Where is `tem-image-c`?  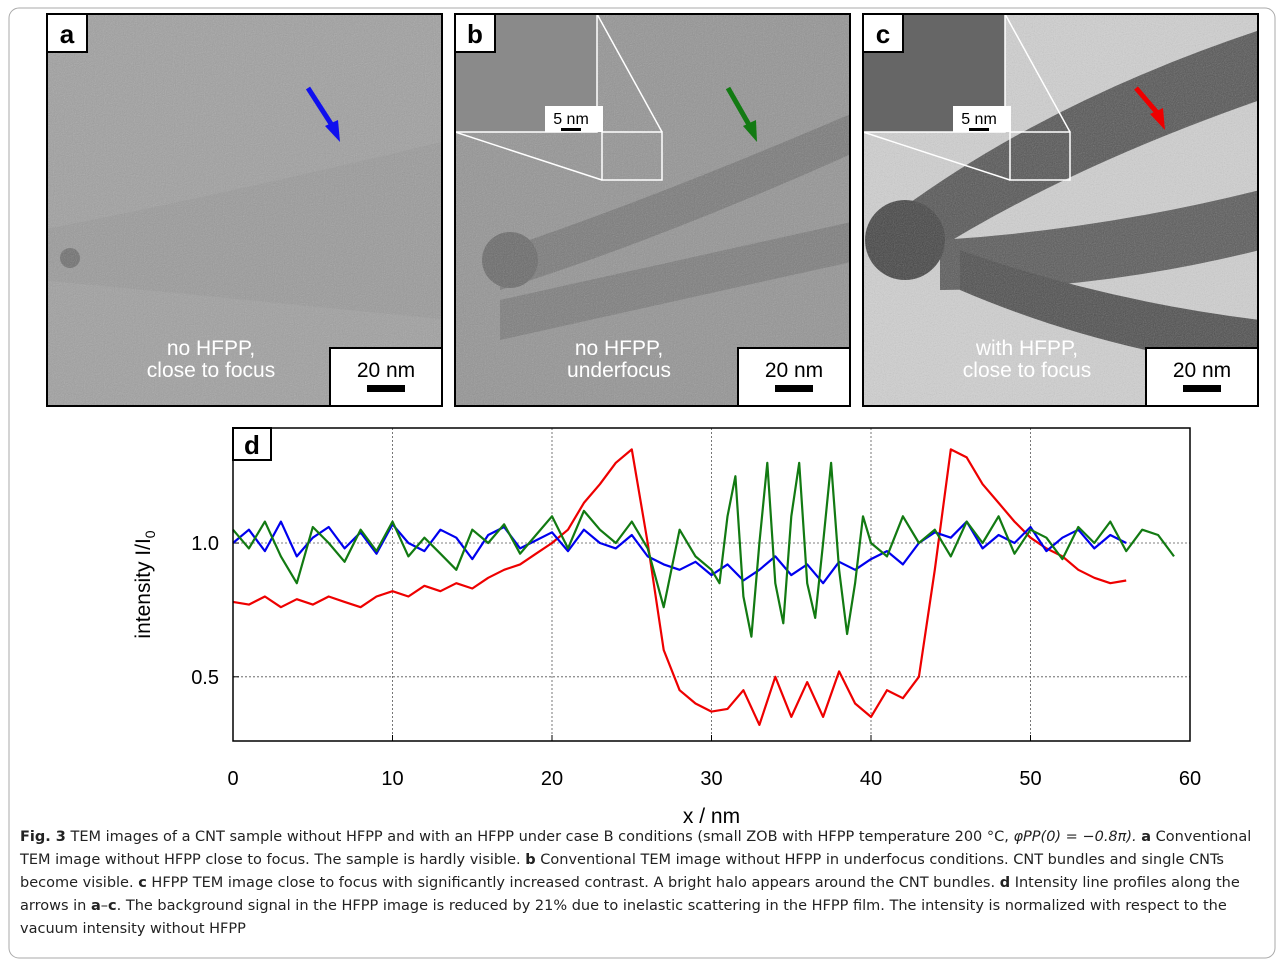 tem-image-c is located at coordinates (1060, 210).